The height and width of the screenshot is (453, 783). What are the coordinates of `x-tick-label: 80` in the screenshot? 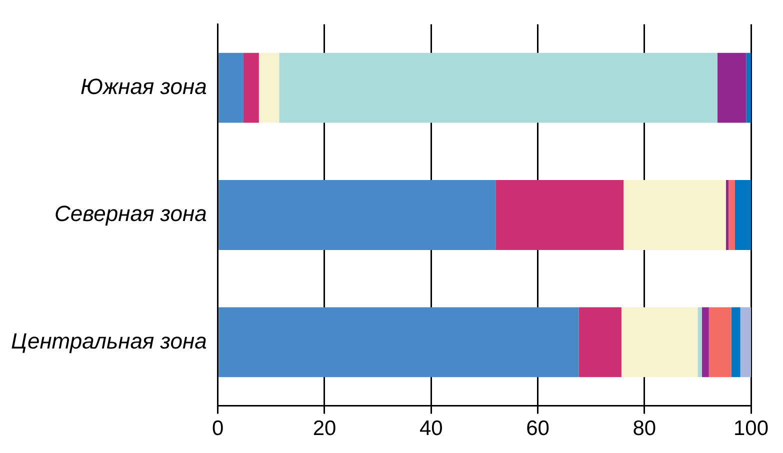 It's located at (644, 428).